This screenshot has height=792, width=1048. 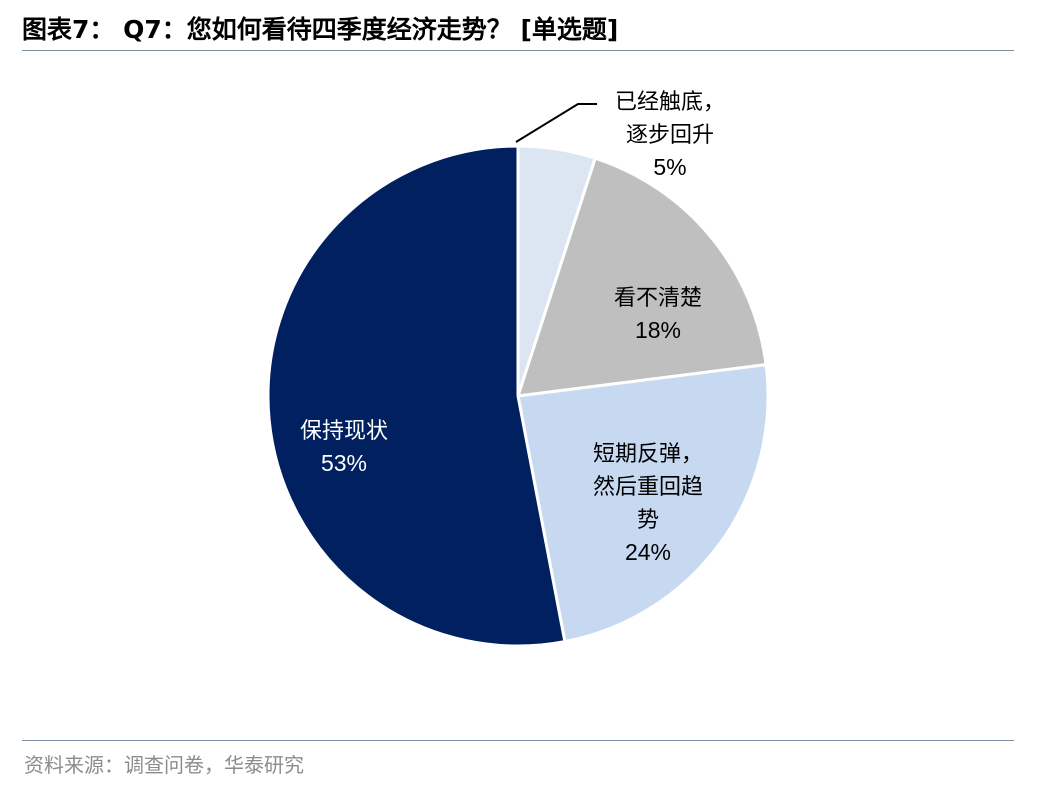 I want to click on slice-percent-label: 24%, so click(x=648, y=552).